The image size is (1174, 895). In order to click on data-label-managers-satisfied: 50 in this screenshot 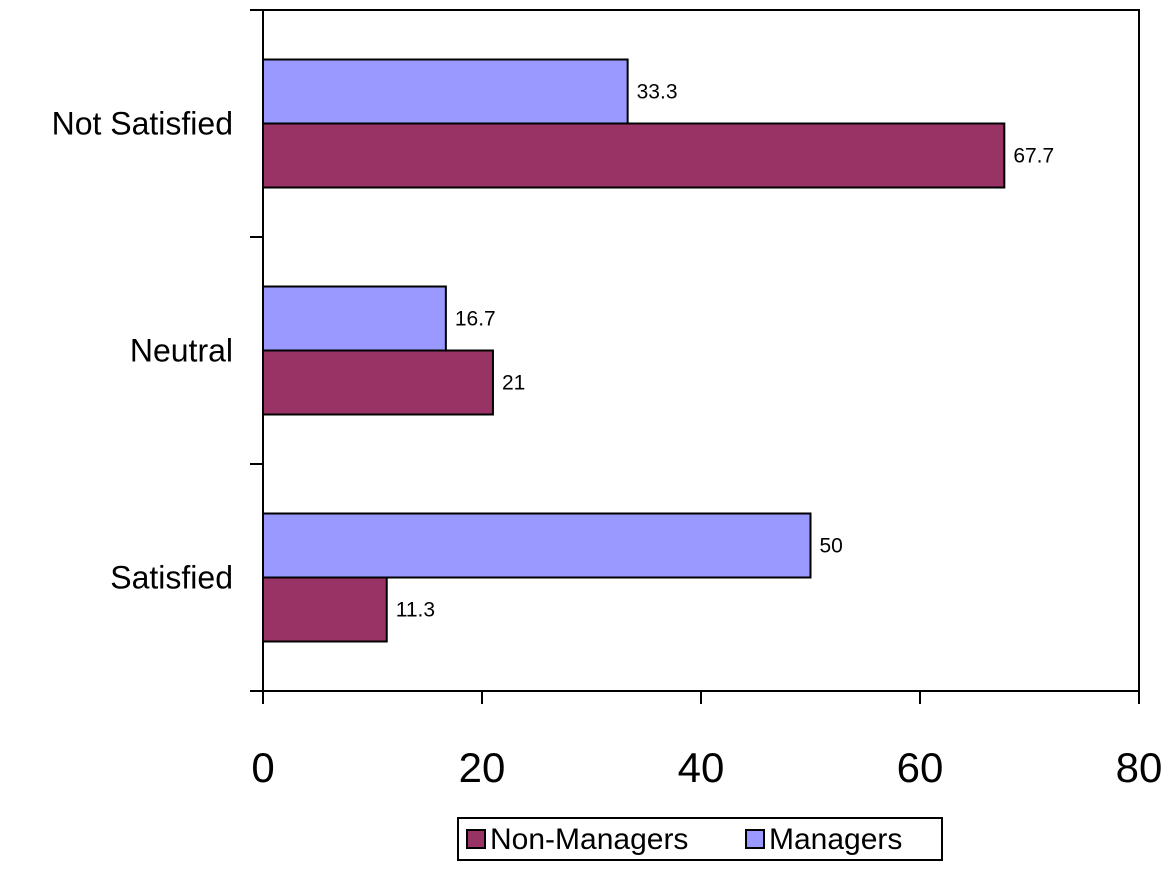, I will do `click(831, 546)`.